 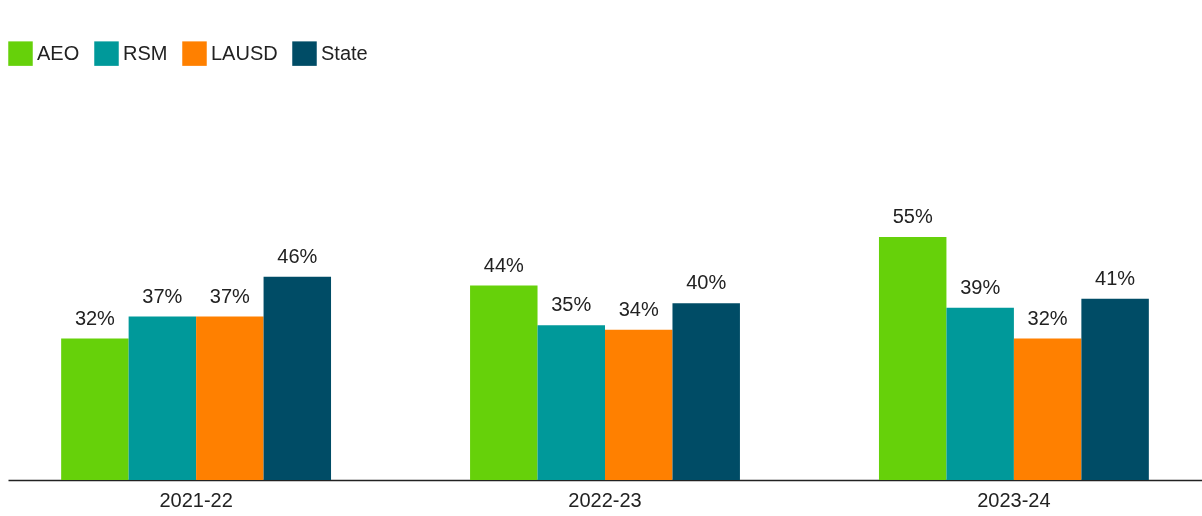 I want to click on data-label: 39%, so click(x=980, y=286).